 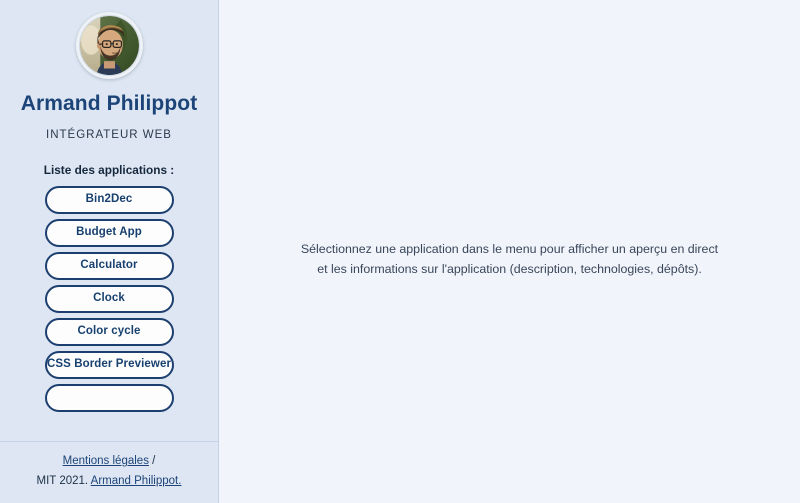 I want to click on list-item: Budget App, so click(x=109, y=232).